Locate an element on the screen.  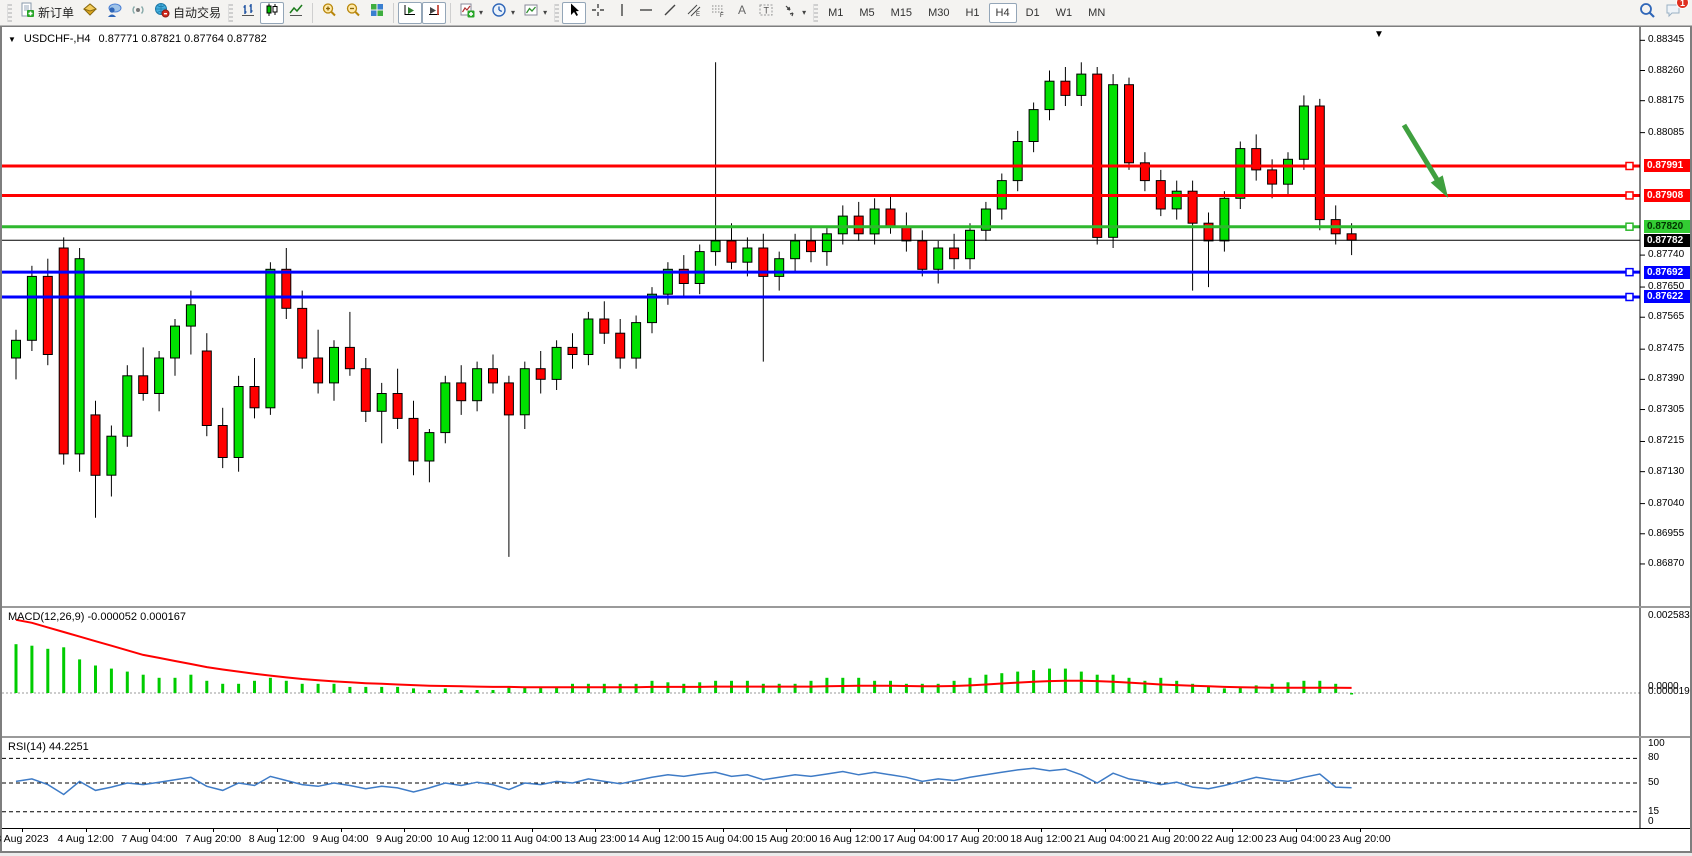
cursor-tool-button is located at coordinates (574, 12).